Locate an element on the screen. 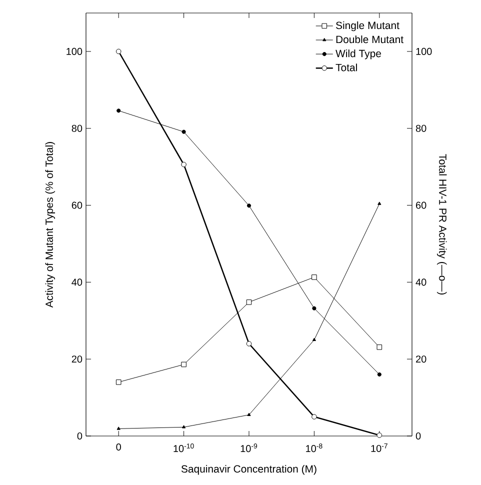  legend-label: Single Mutant is located at coordinates (368, 26).